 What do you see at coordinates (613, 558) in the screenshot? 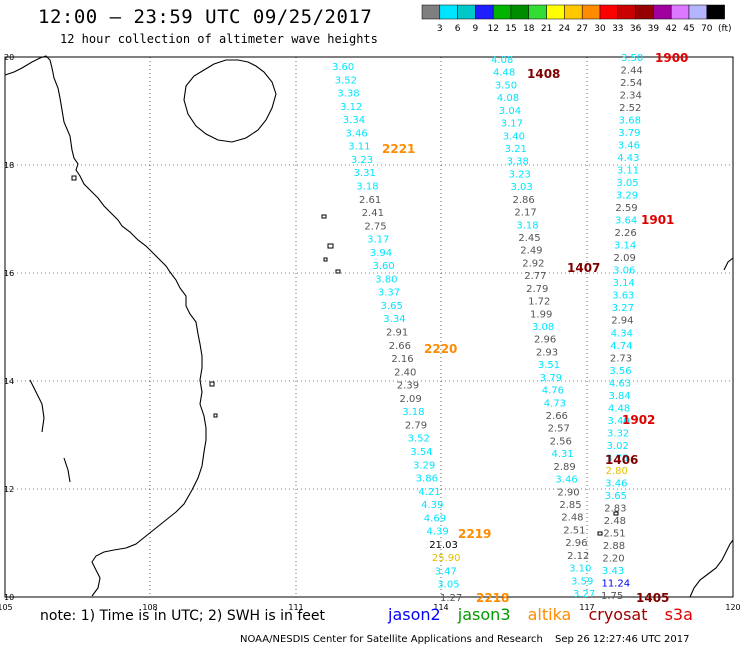
I see `wave-height-value: 2.20` at bounding box center [613, 558].